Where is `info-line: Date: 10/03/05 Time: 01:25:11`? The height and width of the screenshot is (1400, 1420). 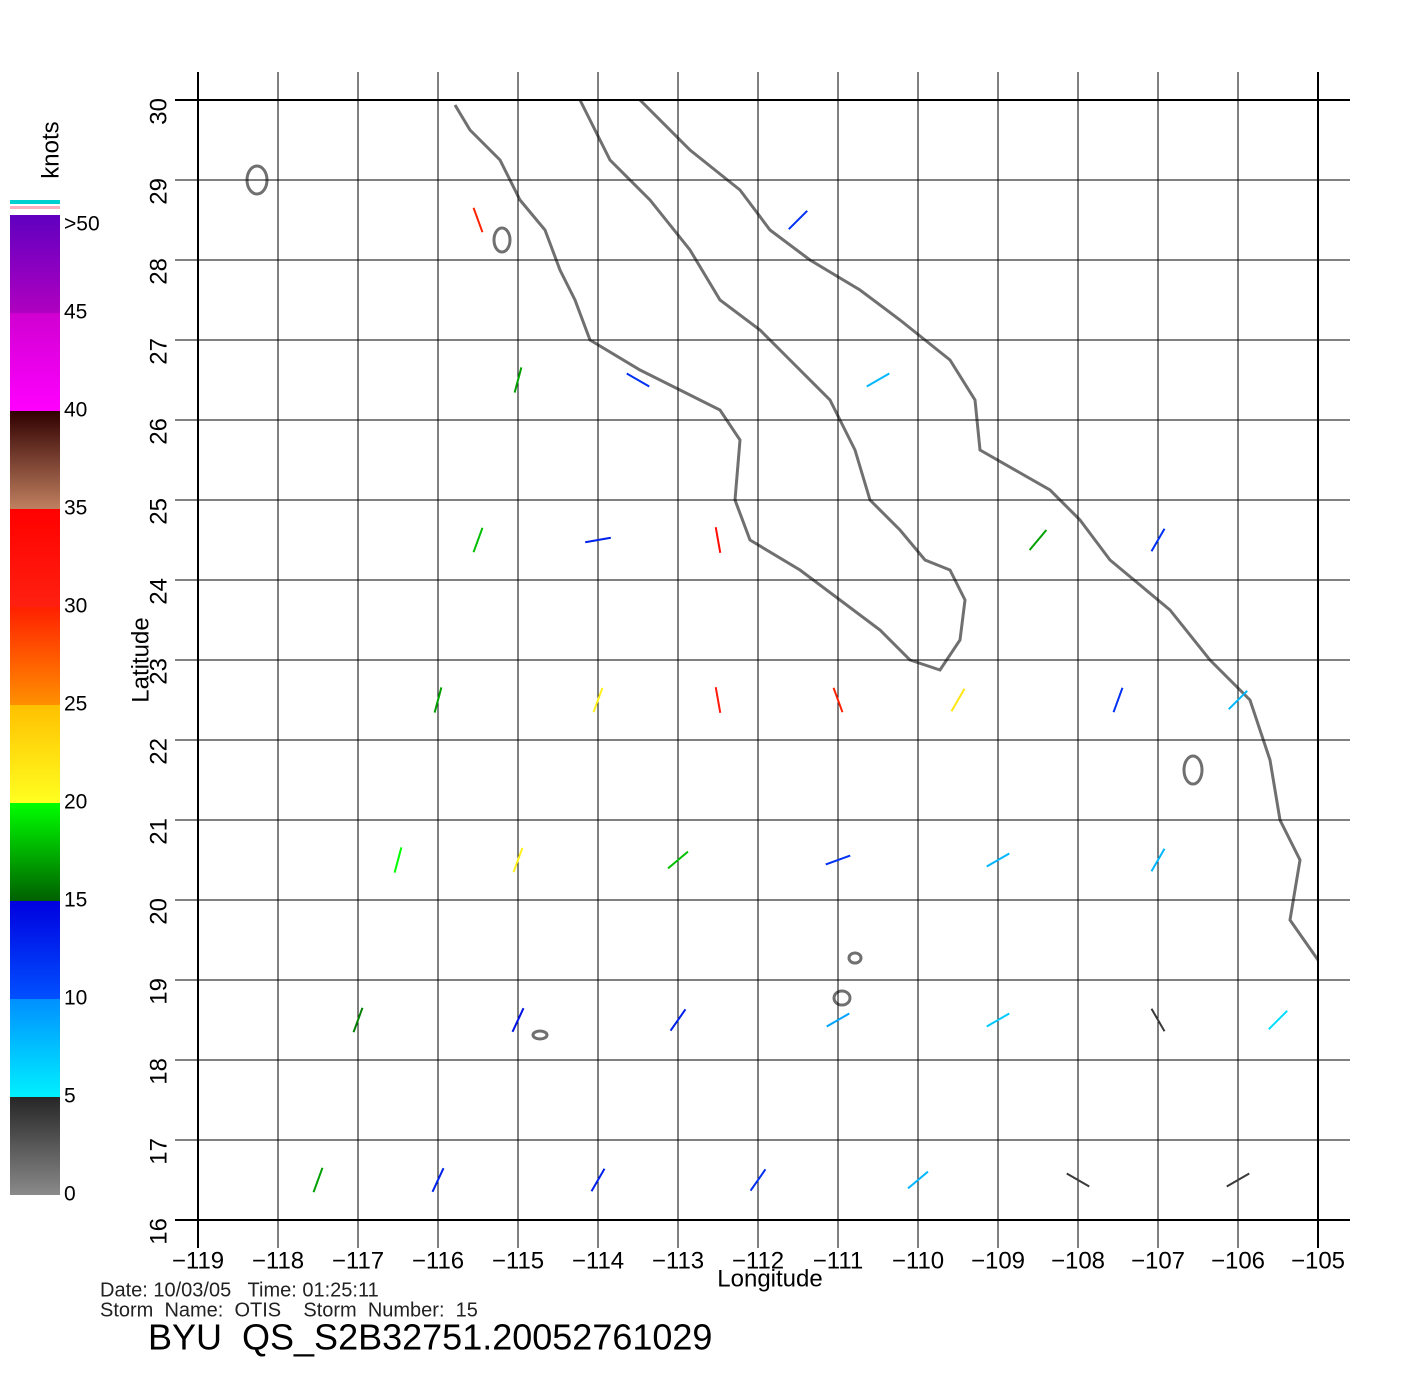 info-line: Date: 10/03/05 Time: 01:25:11 is located at coordinates (239, 1290).